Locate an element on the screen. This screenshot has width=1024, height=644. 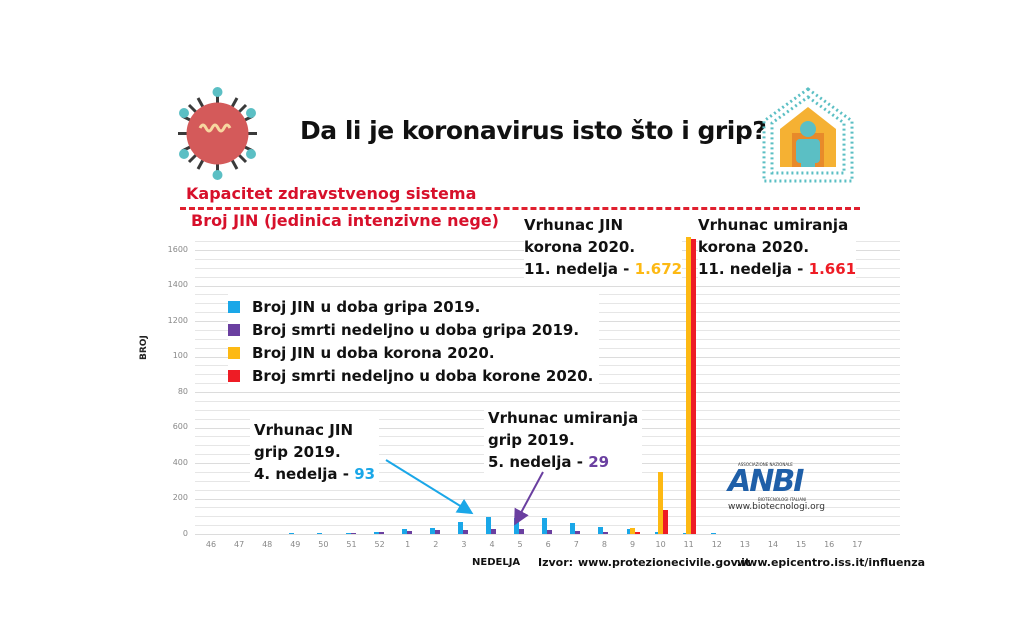
annotation-line: Vrhunac umiranja is located at coordinates (773, 225).